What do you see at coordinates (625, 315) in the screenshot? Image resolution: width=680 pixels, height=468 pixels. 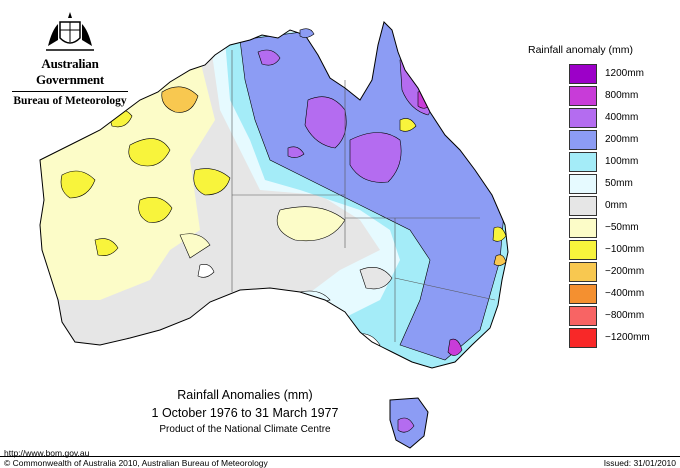 I see `legend-label: −800mm` at bounding box center [625, 315].